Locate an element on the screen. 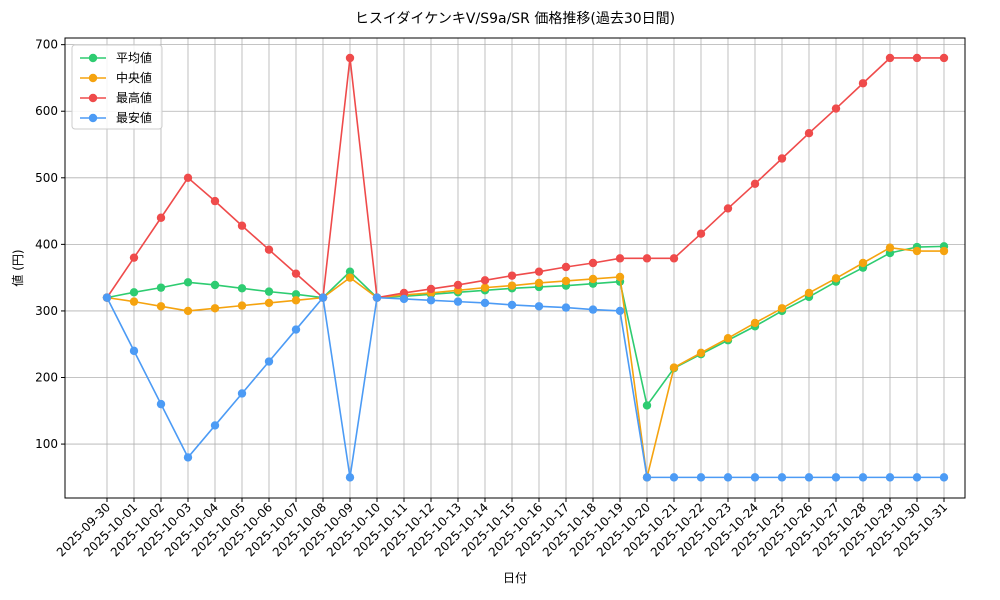 This screenshot has height=600, width=1000. y-tick-label: 200 is located at coordinates (46, 378).